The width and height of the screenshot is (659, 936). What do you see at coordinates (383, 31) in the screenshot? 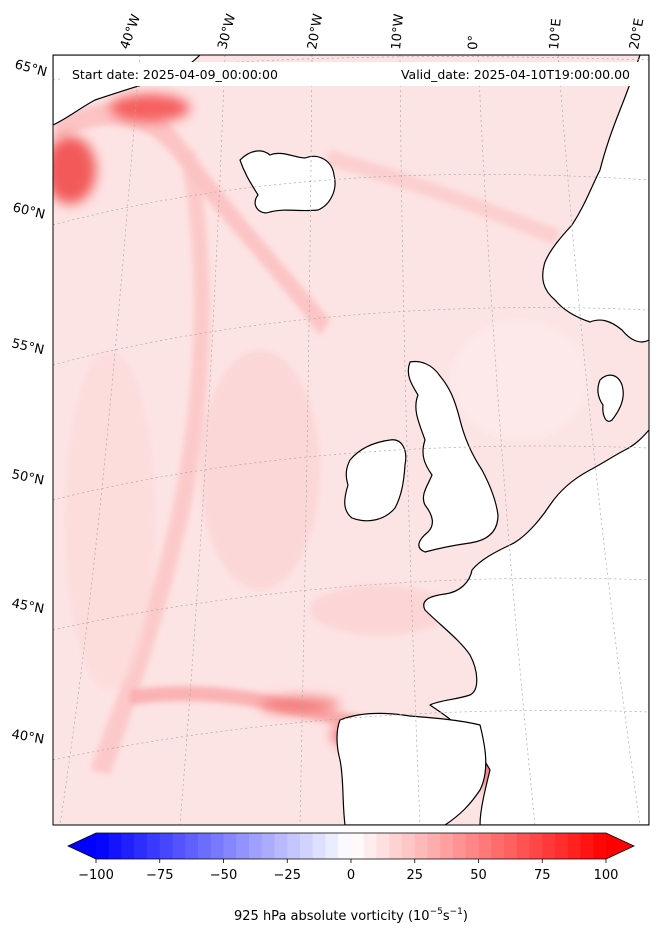
I see `longitude-labels: 40°W 30°W 20°W 10°W 0° 10°E 20°E` at bounding box center [383, 31].